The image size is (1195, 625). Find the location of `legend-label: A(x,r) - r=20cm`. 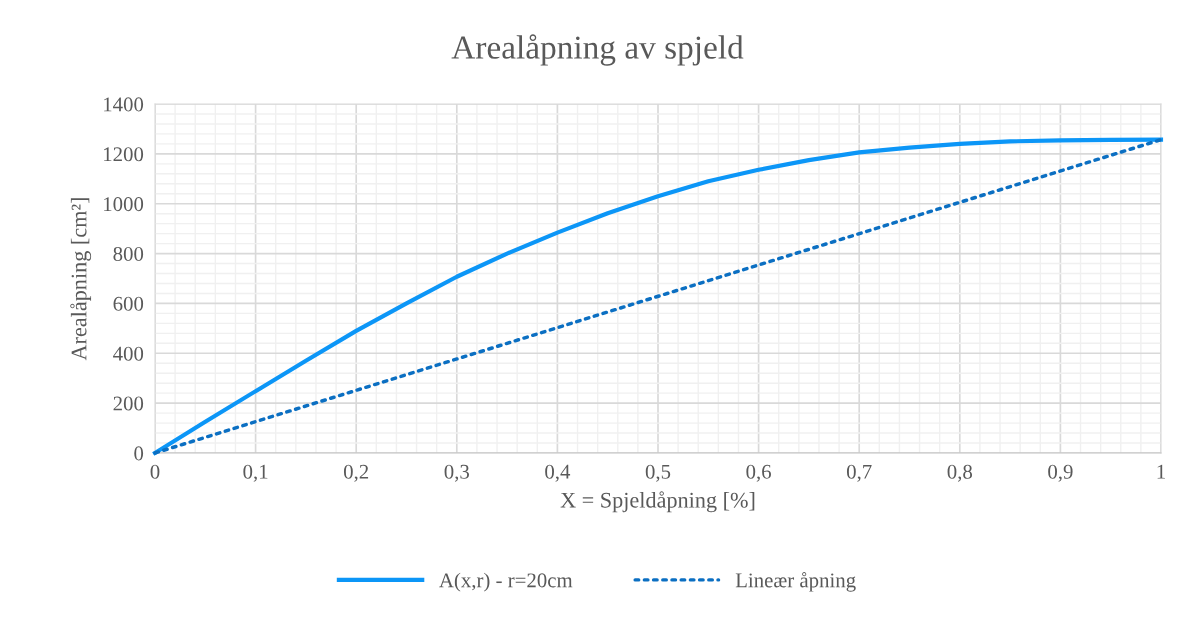

legend-label: A(x,r) - r=20cm is located at coordinates (506, 582).